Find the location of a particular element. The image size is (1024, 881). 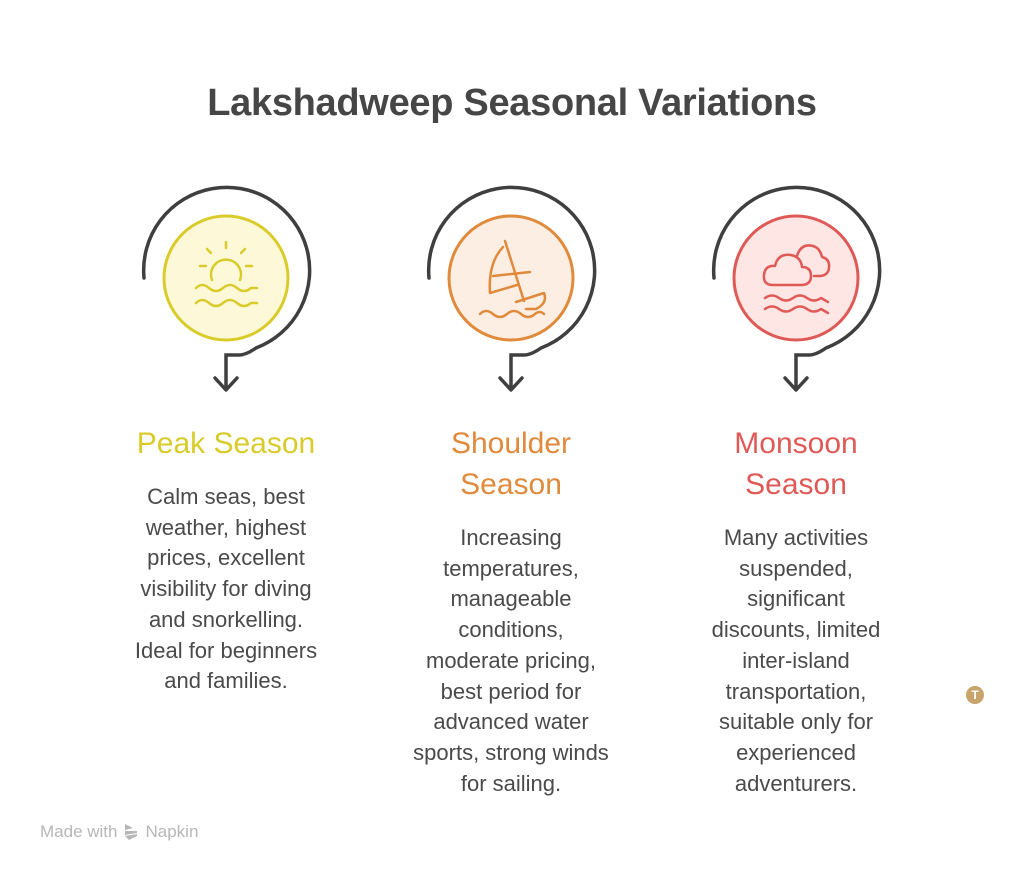

sun-over-waves-icon is located at coordinates (226, 288).